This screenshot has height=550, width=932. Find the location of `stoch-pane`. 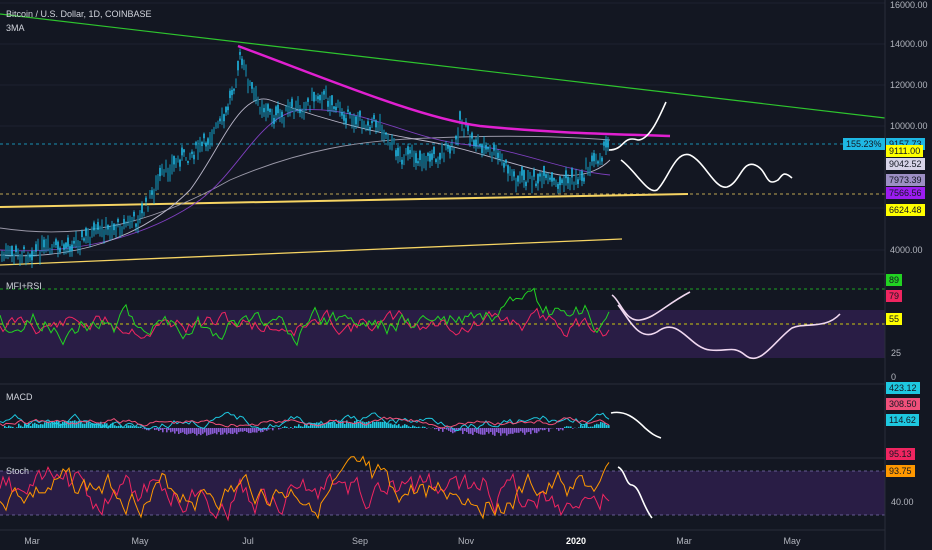

stoch-pane is located at coordinates (442, 488).